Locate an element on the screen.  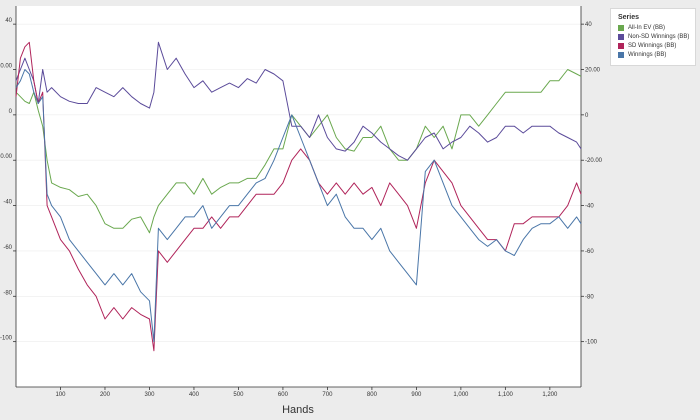
x-tick-label: 700 is located at coordinates (327, 395).